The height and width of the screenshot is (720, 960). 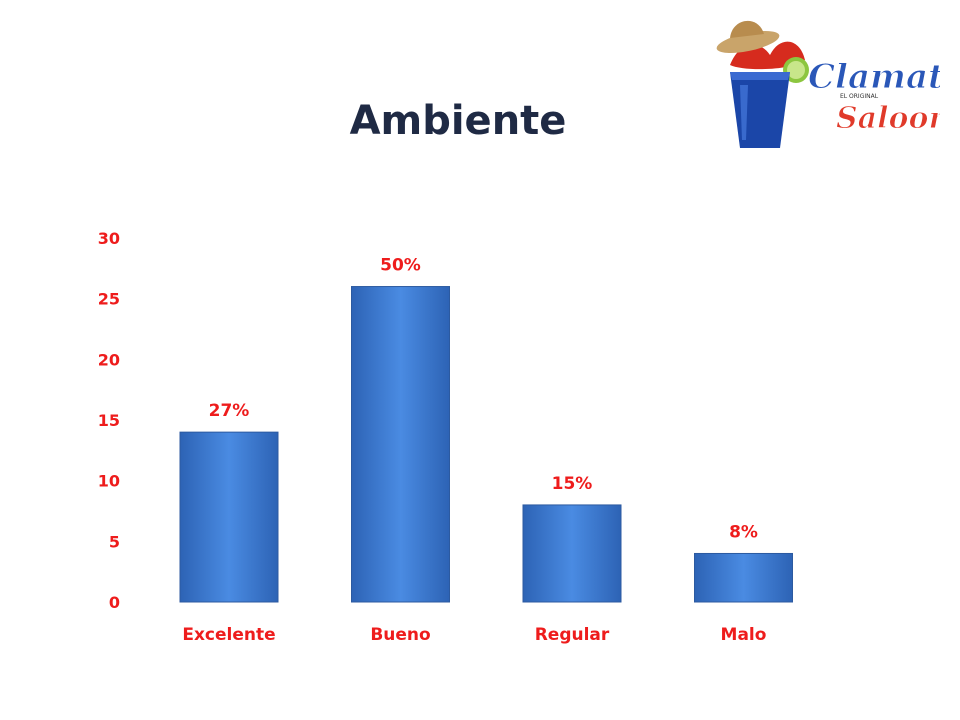 What do you see at coordinates (572, 484) in the screenshot?
I see `data-label-regular: 15%` at bounding box center [572, 484].